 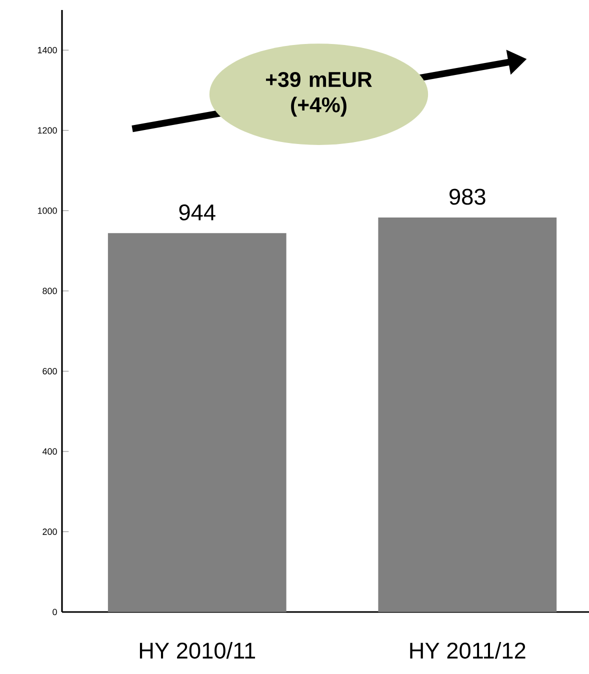 What do you see at coordinates (197, 212) in the screenshot?
I see `data-label: 944` at bounding box center [197, 212].